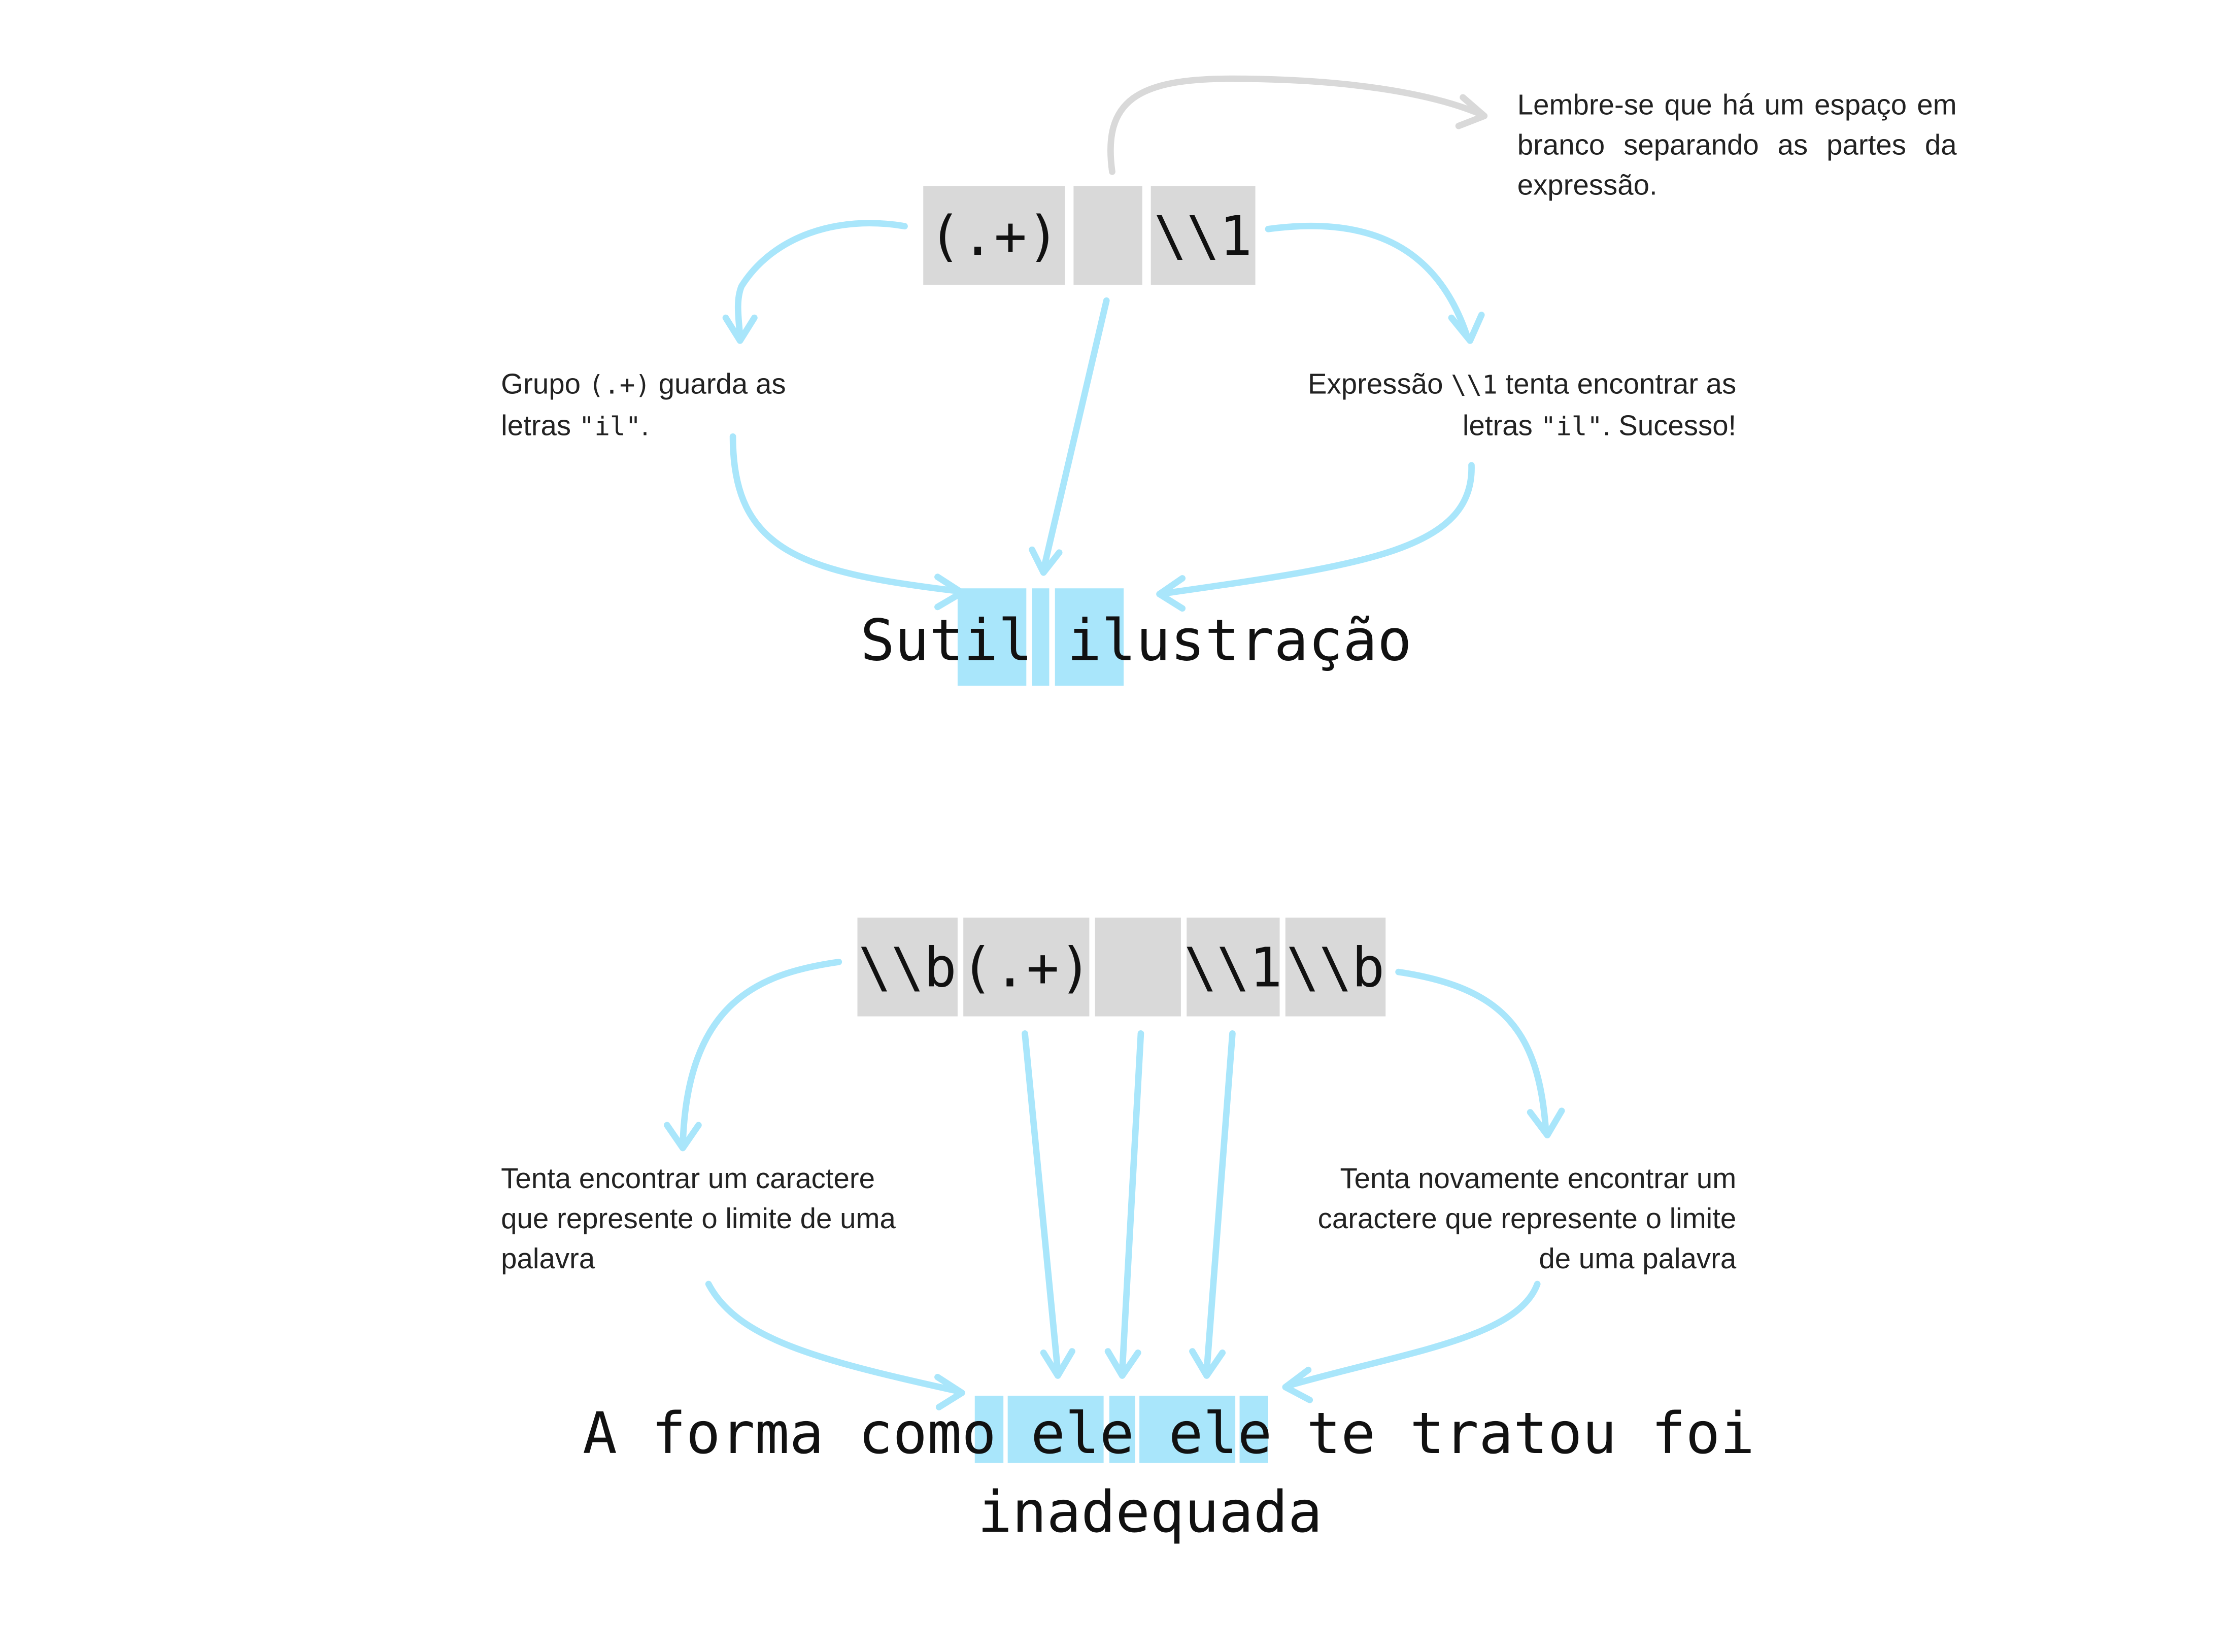 The height and width of the screenshot is (1652, 2233). I want to click on backref-note-text: . Sucesso!, so click(1669, 427).